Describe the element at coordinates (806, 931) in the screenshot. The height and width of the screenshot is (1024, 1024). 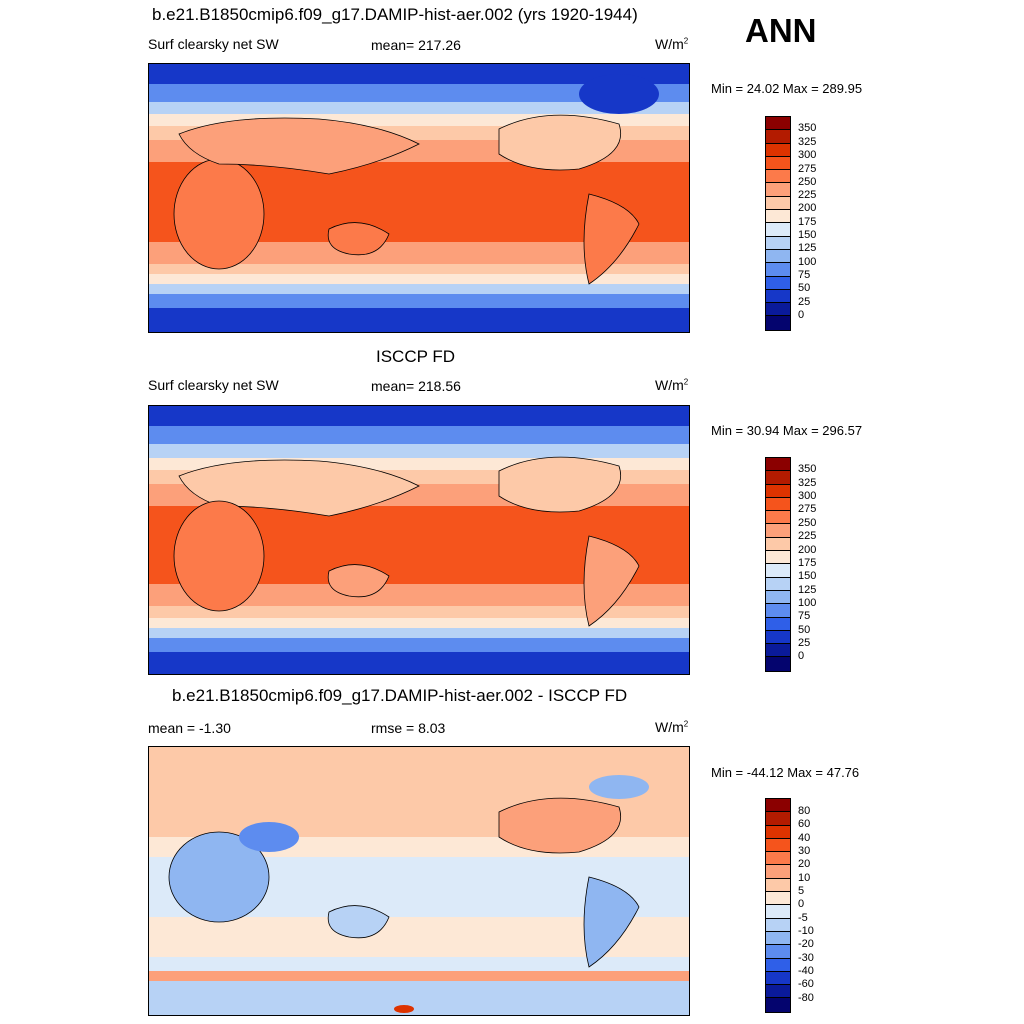
I see `panel3-cb-label-neg10: -10` at that location.